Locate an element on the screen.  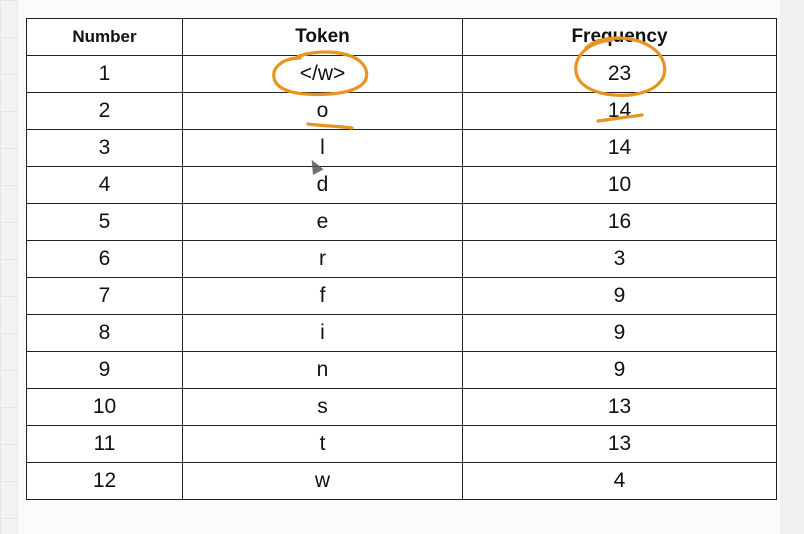
cell-frequency: 3 is located at coordinates (619, 259).